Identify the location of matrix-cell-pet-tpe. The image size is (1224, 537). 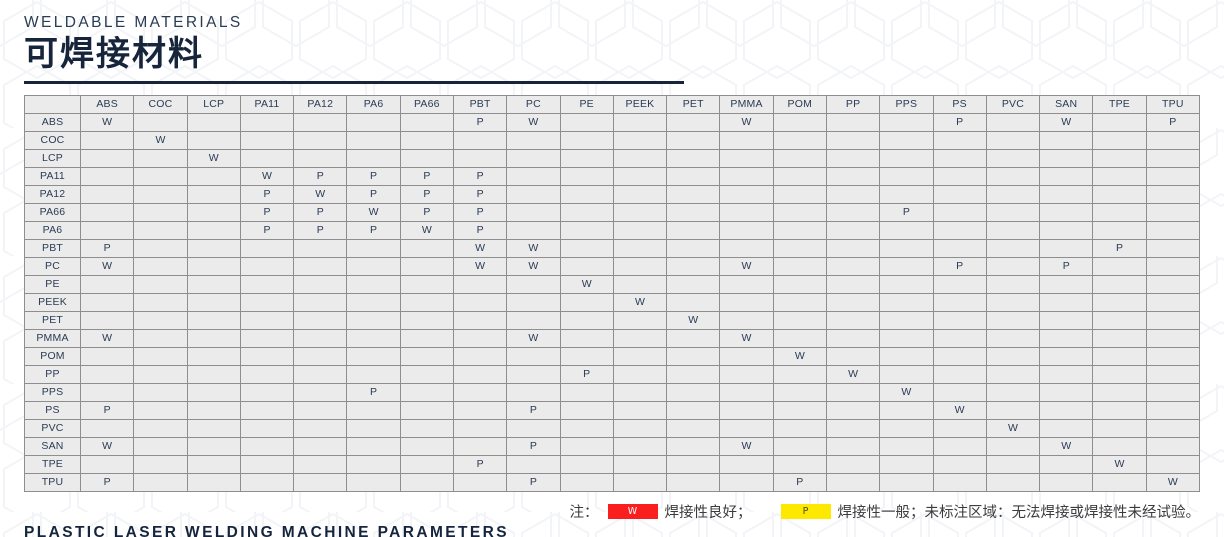
(1119, 320).